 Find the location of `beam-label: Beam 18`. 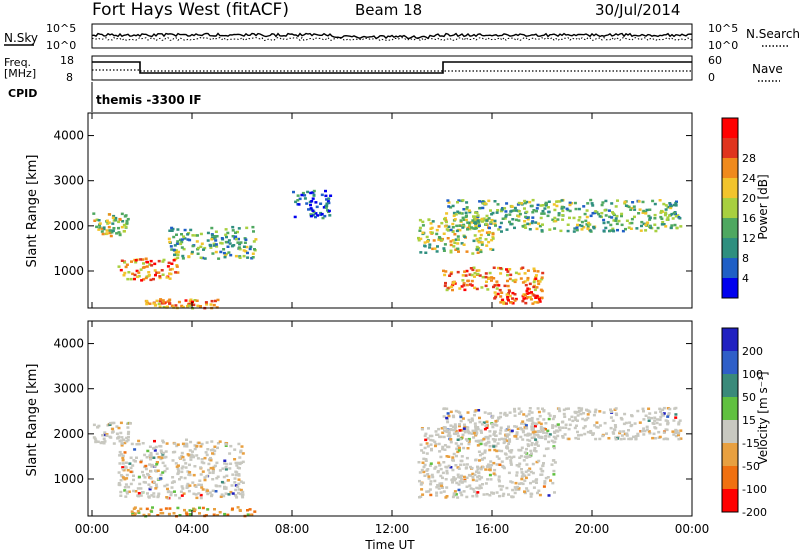

beam-label: Beam 18 is located at coordinates (388, 10).